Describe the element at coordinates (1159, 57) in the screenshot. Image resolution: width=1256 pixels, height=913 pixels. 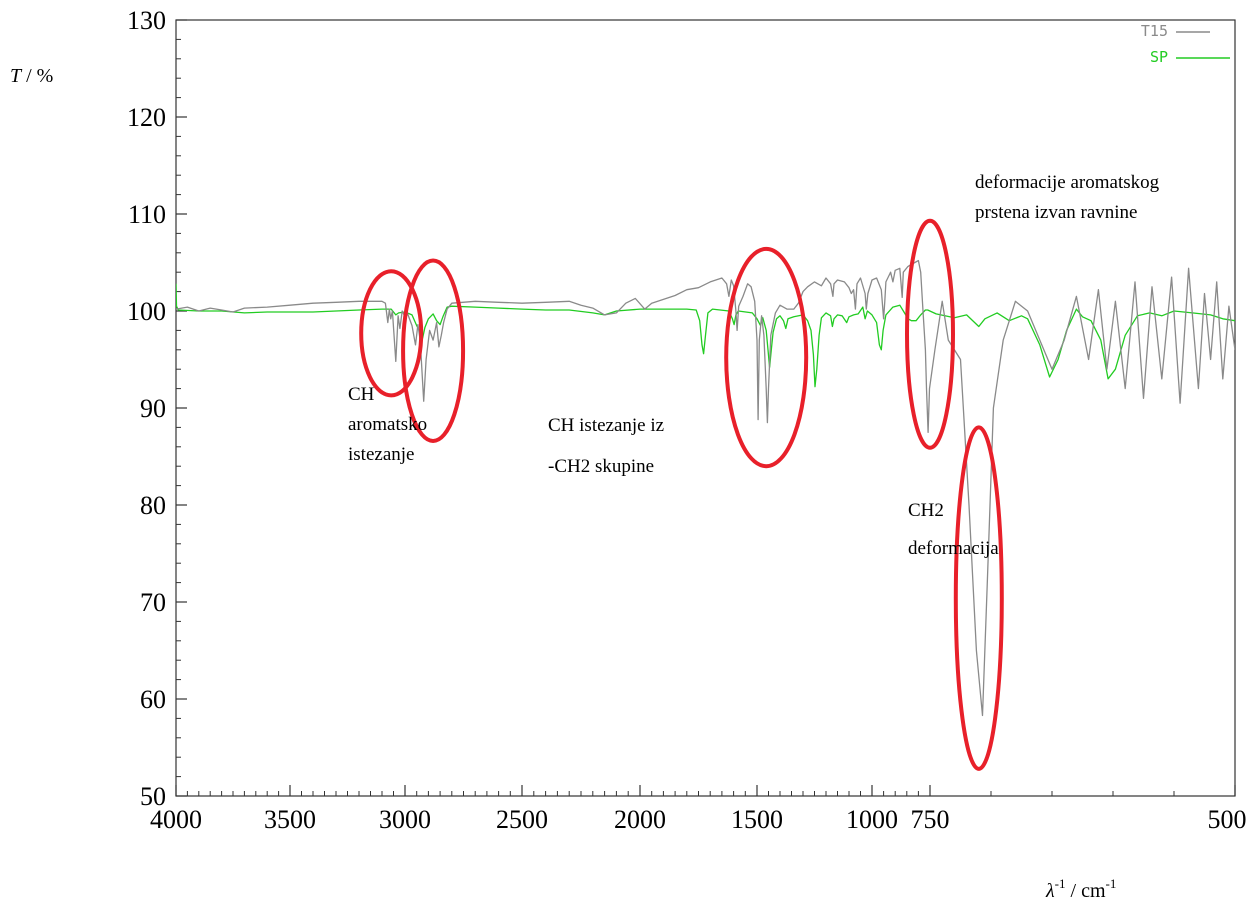
I see `legend-label-sp: SP` at that location.